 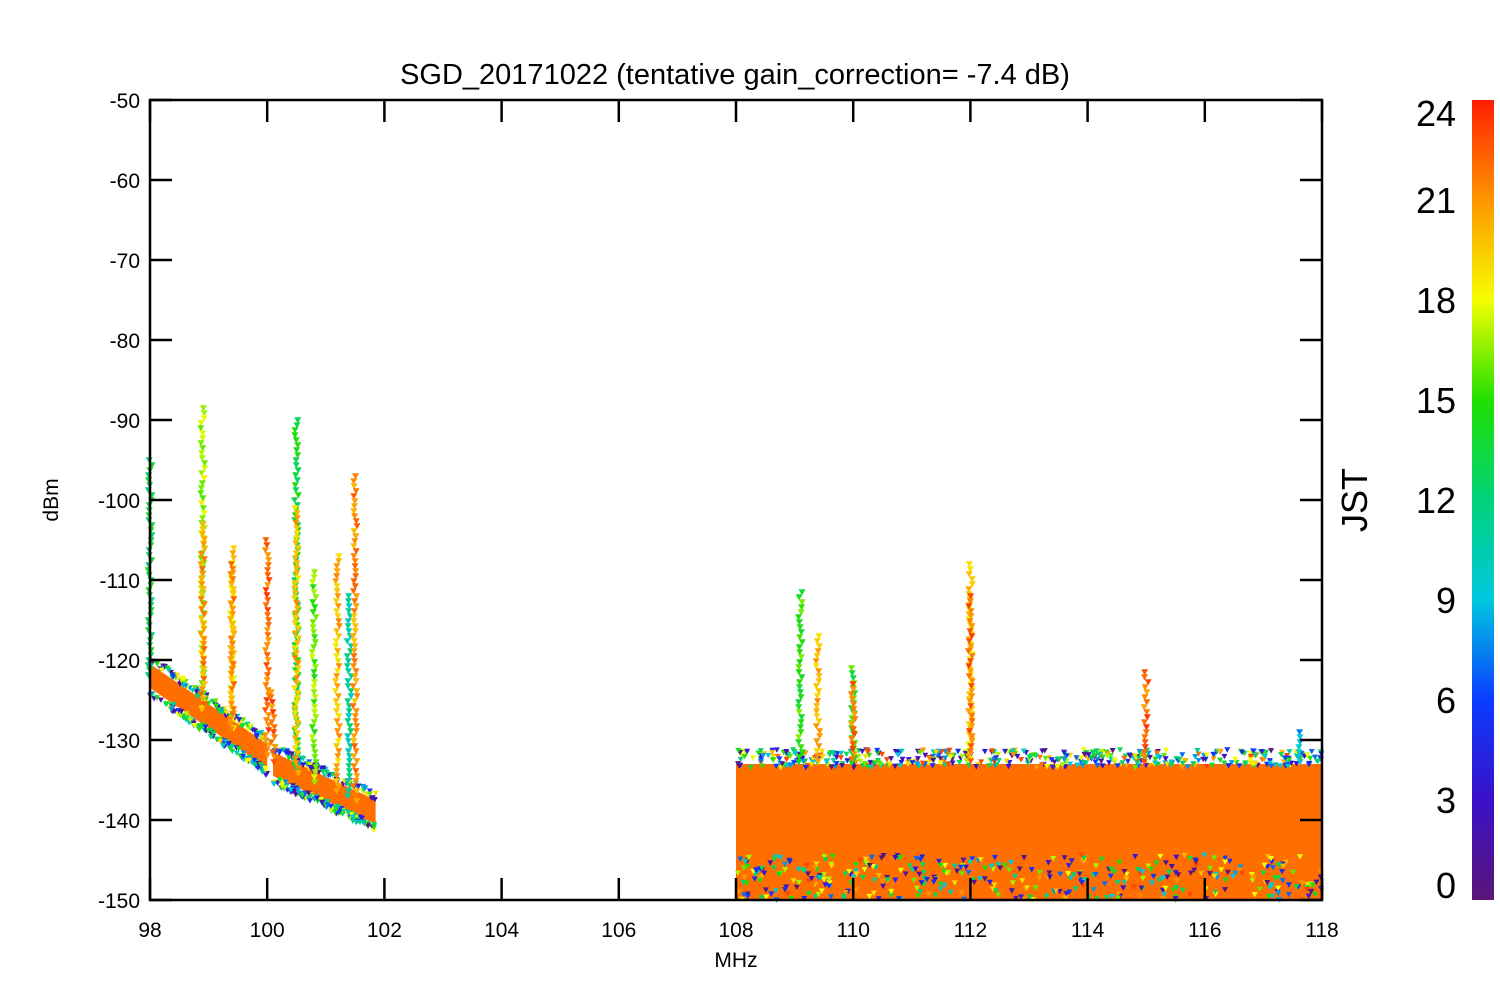 I want to click on data-point-1946, so click(x=802, y=642).